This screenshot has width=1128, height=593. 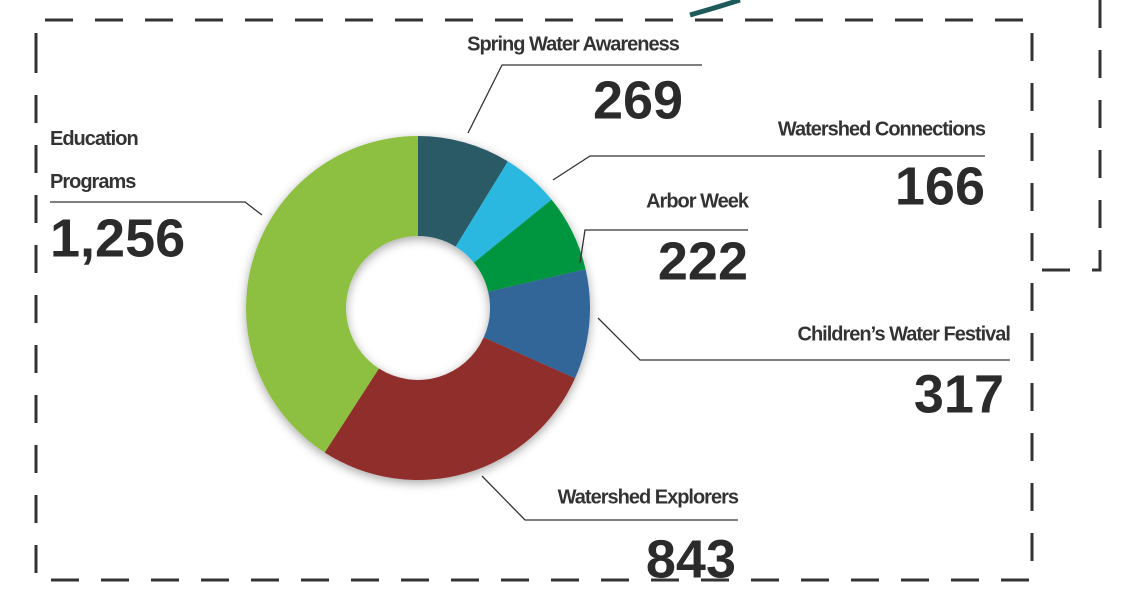 What do you see at coordinates (691, 559) in the screenshot?
I see `value-label: 843` at bounding box center [691, 559].